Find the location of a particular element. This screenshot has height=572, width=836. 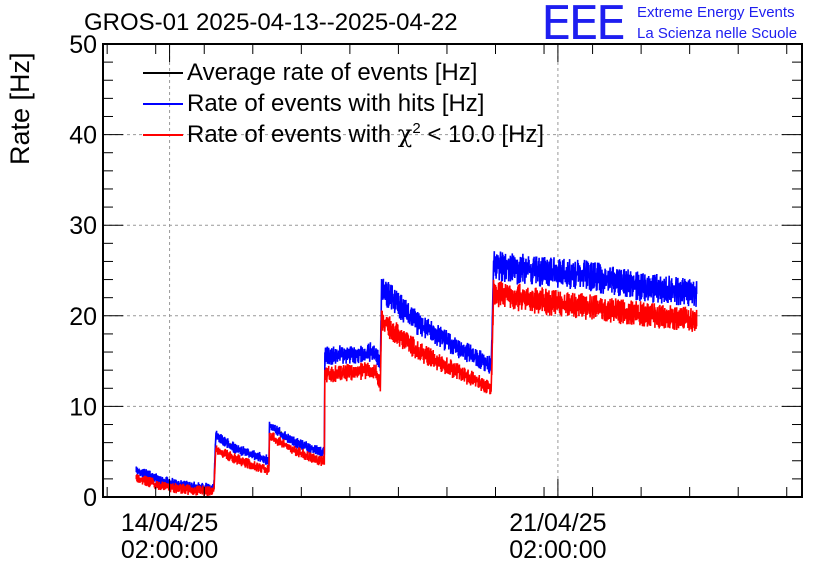

y-tick-label: 40 is located at coordinates (83, 136).